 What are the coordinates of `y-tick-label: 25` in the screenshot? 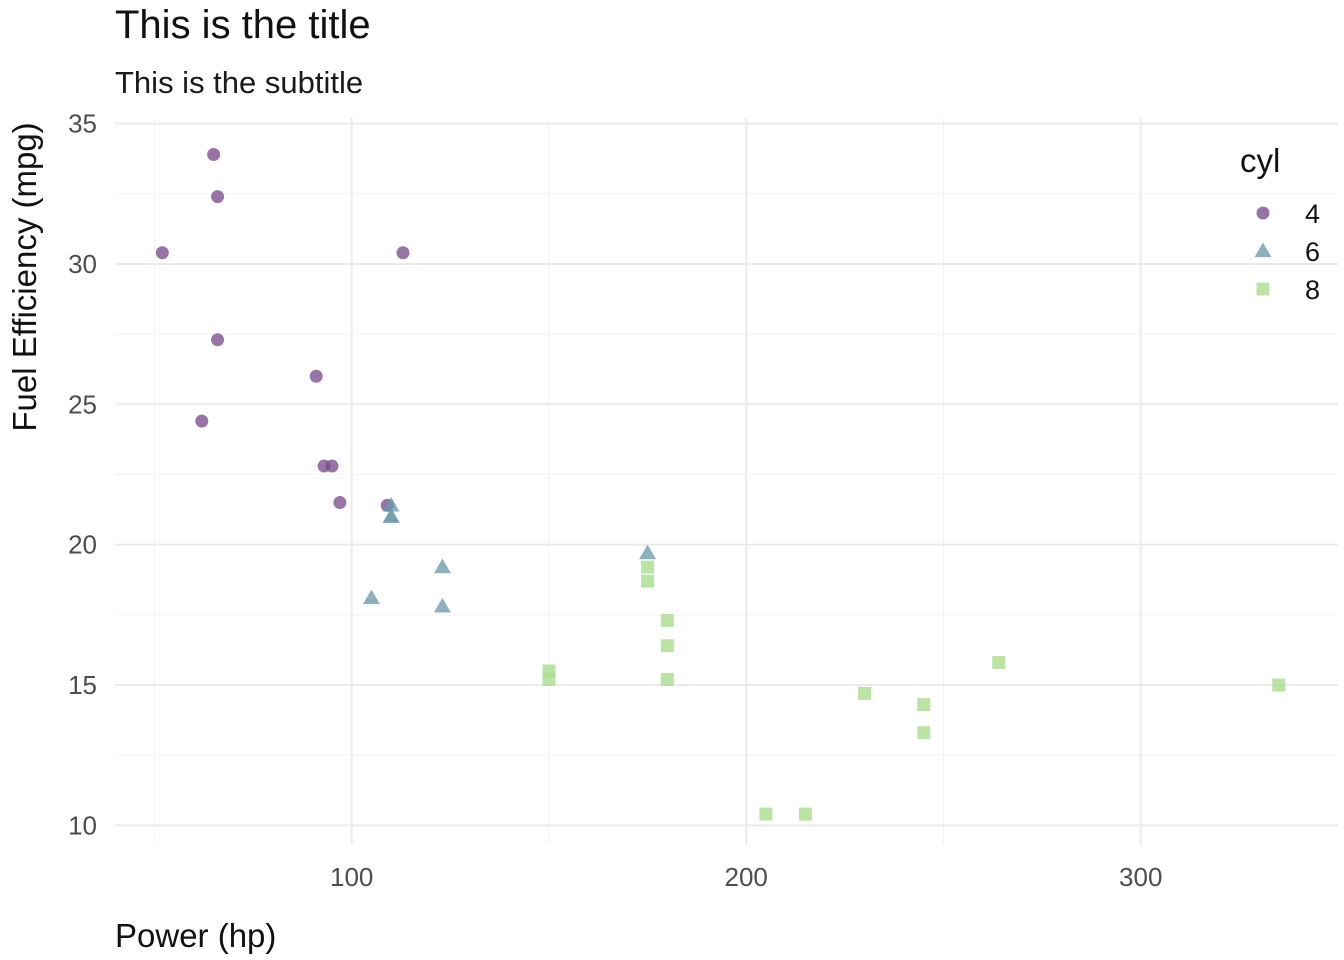 It's located at (82, 404).